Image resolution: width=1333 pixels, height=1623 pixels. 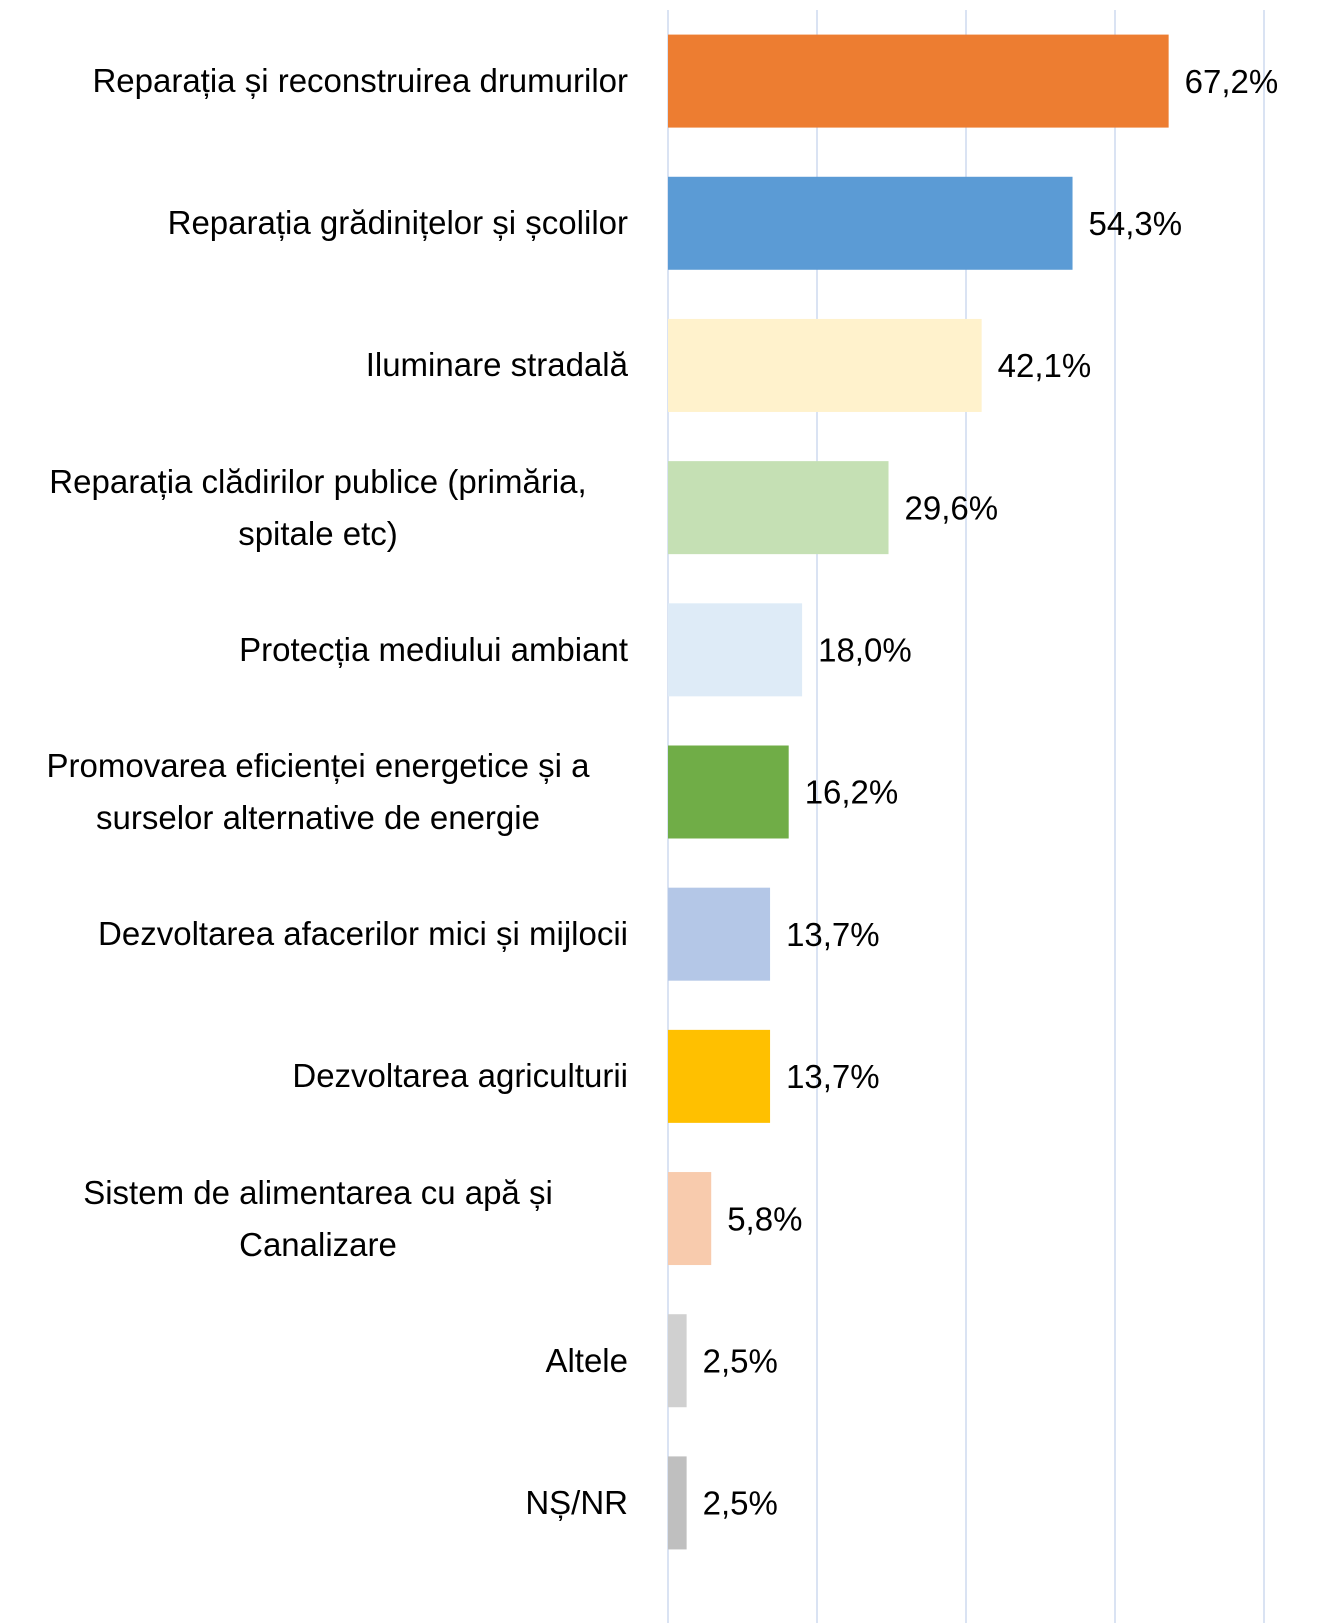 I want to click on value-label: 42,1%, so click(x=1045, y=365).